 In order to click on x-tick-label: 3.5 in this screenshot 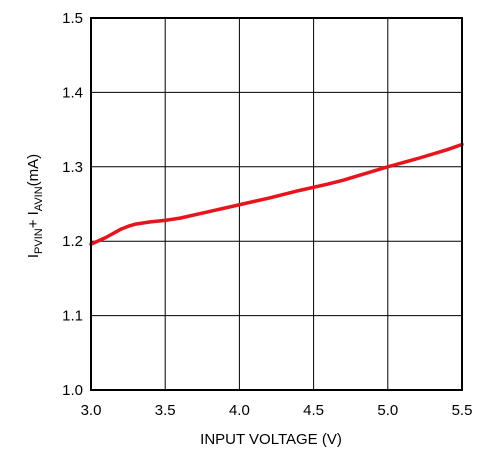, I will do `click(165, 410)`.